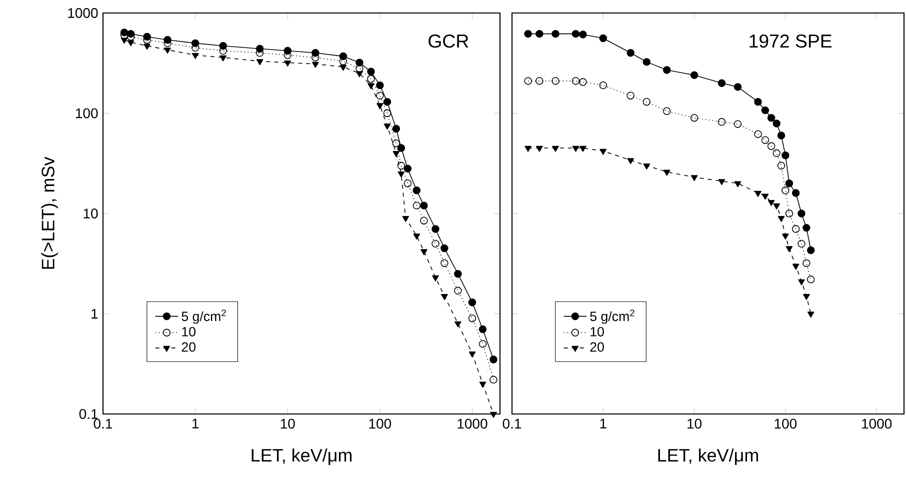 The image size is (906, 493). I want to click on y-axis-title: E(>LET), mSv, so click(49, 212).